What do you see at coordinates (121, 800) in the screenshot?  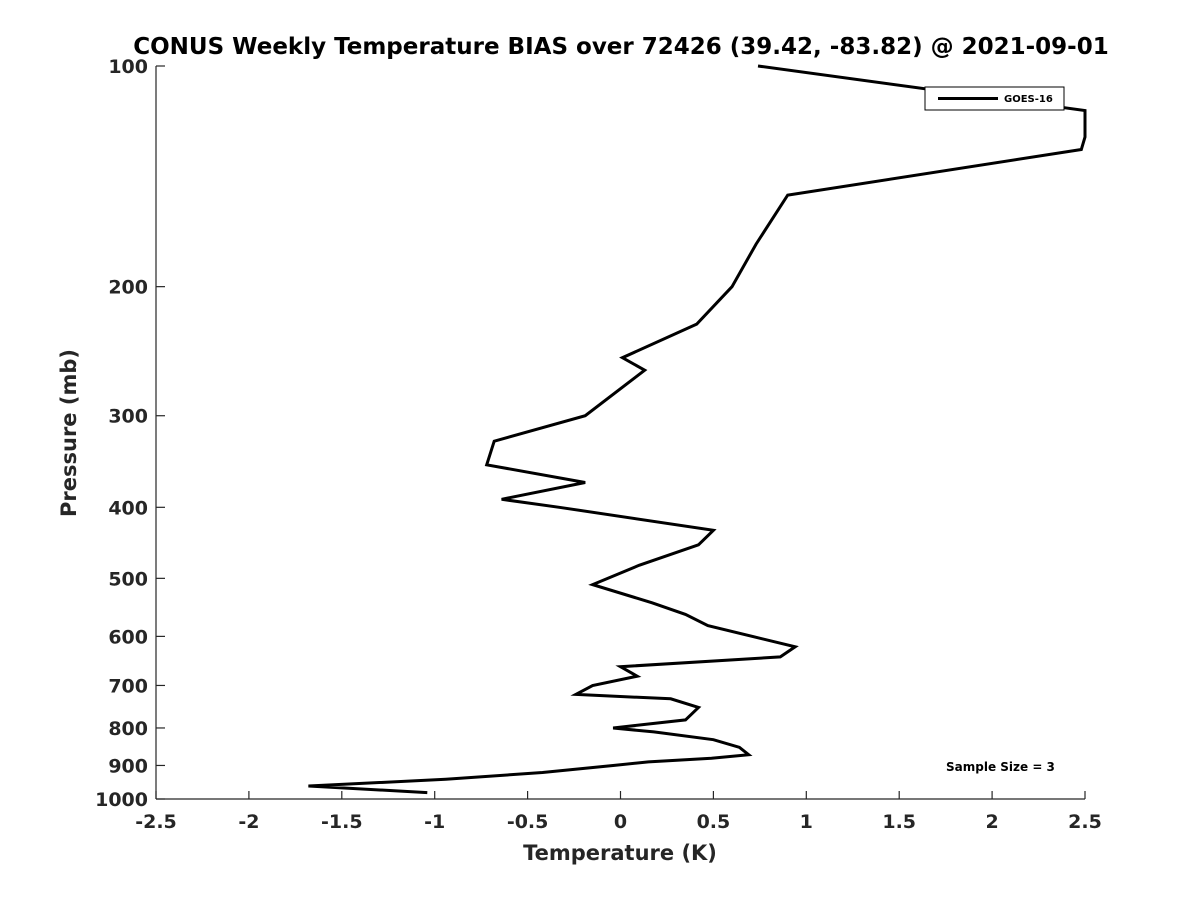 I see `y-tick-label: 1000` at bounding box center [121, 800].